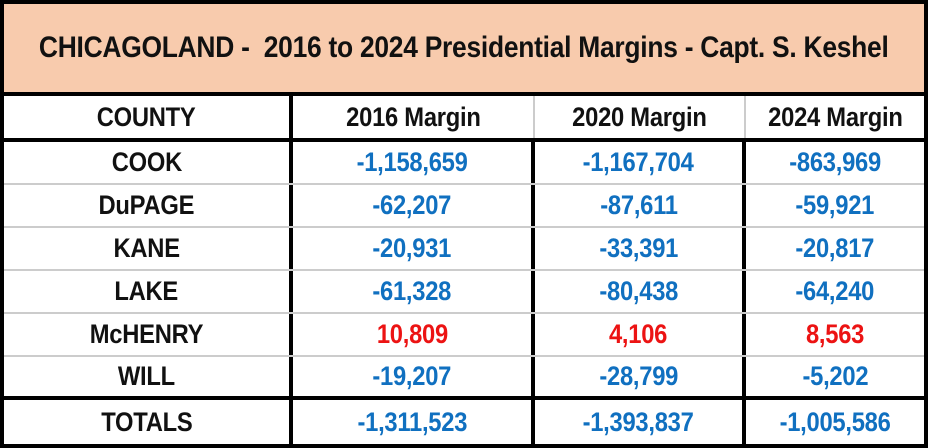 The image size is (928, 448). I want to click on table-row: DuPAGE -62,207 -87,611 -59,921, so click(464, 206).